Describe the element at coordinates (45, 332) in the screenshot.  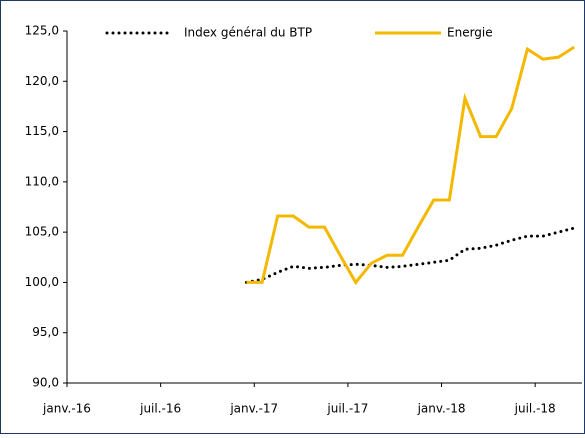
I see `y-tick-label: 95,0` at that location.